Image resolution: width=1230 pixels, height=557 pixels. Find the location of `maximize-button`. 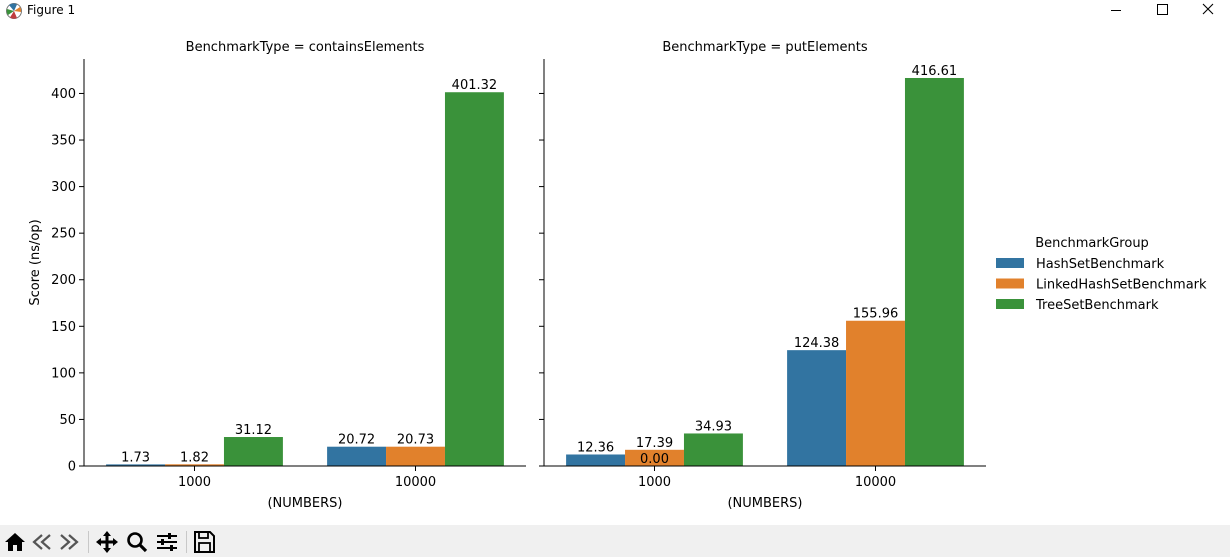

maximize-button is located at coordinates (1162, 11).